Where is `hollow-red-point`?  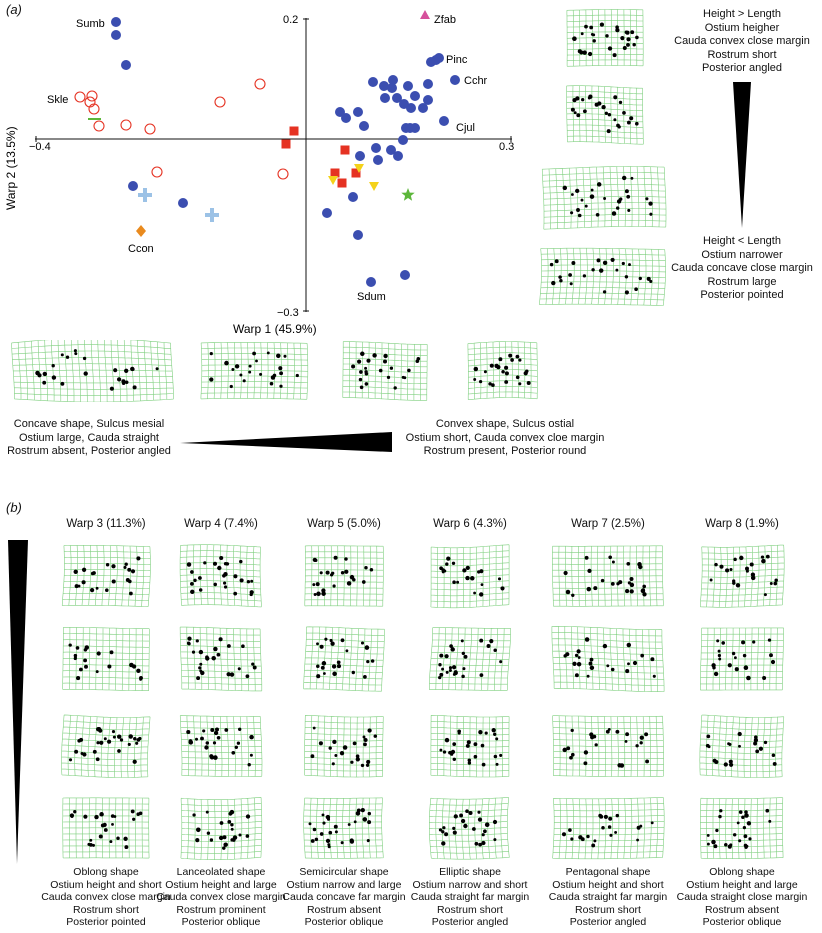 hollow-red-point is located at coordinates (150, 129).